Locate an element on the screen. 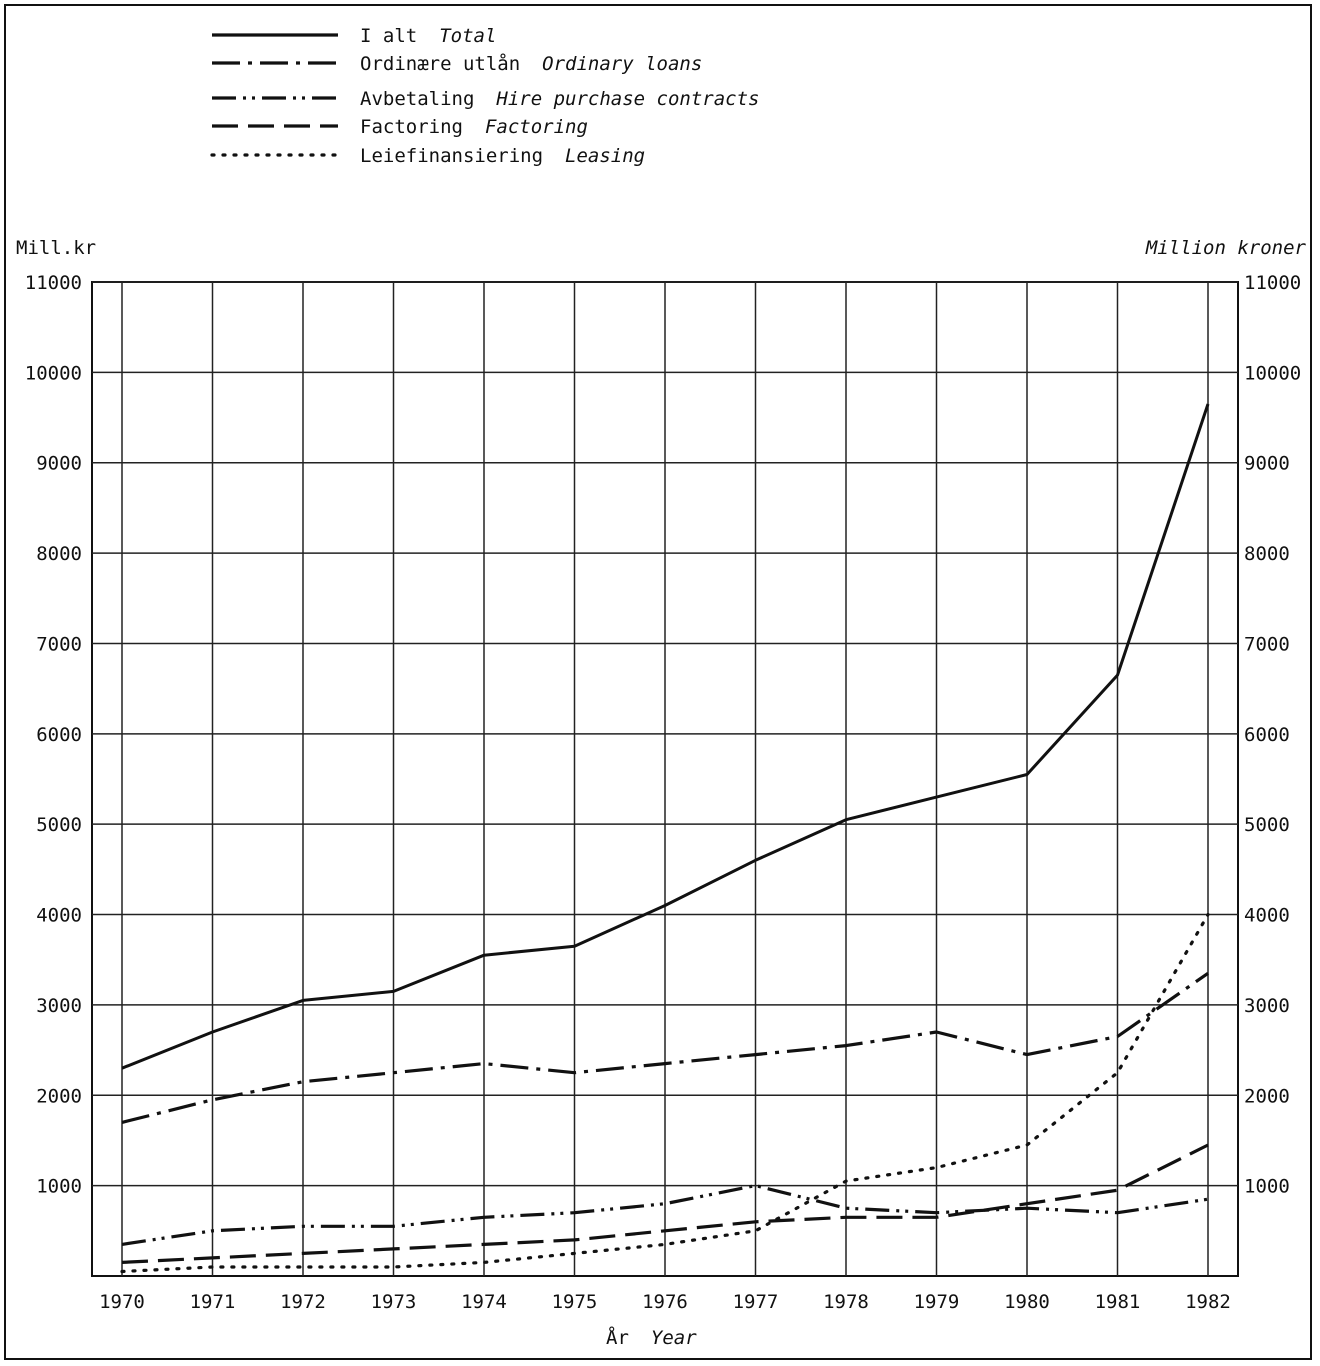 This screenshot has height=1366, width=1320. legend-label: Ordinære utlån Ordinary loans is located at coordinates (531, 63).